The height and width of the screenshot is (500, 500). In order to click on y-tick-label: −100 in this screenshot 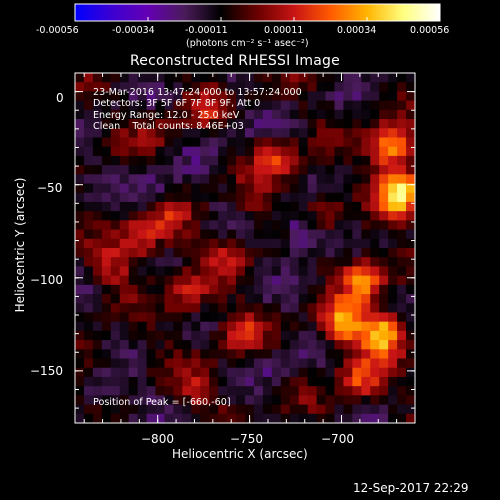, I will do `click(46, 280)`.